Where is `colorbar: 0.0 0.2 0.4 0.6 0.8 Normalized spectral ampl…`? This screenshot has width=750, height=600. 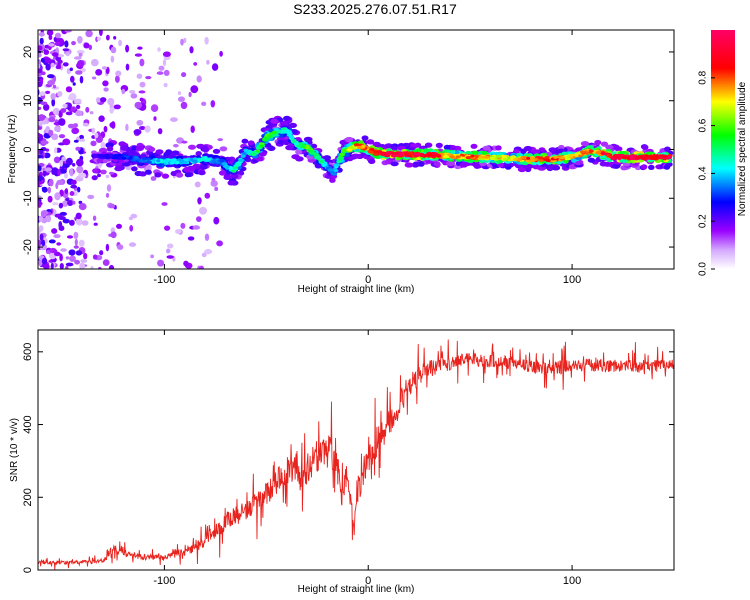
colorbar: 0.0 0.2 0.4 0.6 0.8 Normalized spectral ampl… is located at coordinates (723, 153).